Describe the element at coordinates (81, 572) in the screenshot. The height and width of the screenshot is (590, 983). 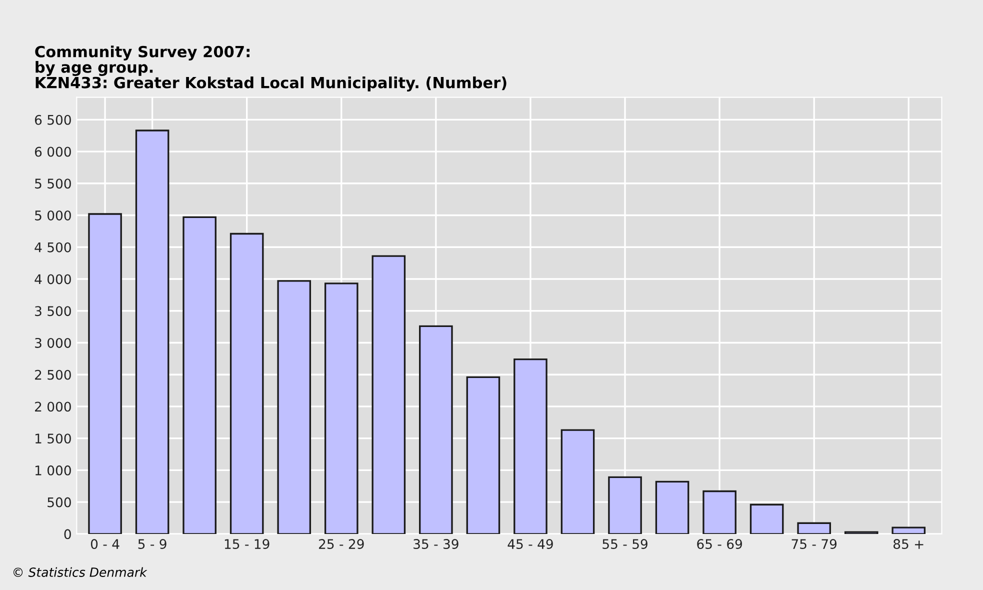
I see `text: © Statistics Denmark` at that location.